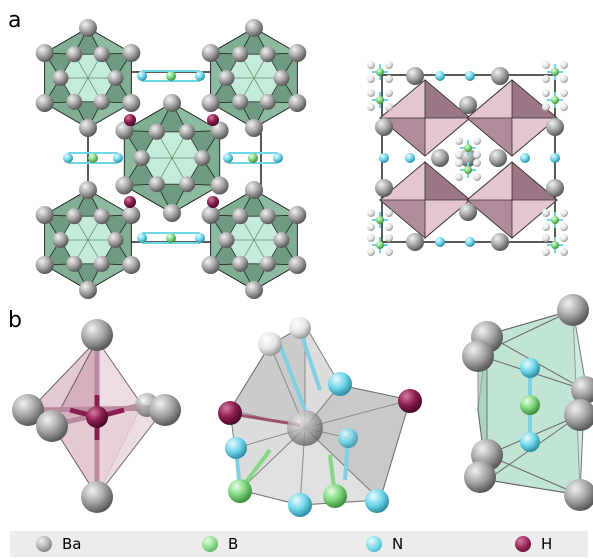 The image size is (593, 559). What do you see at coordinates (72, 544) in the screenshot?
I see `legend-label-ba: Ba` at bounding box center [72, 544].